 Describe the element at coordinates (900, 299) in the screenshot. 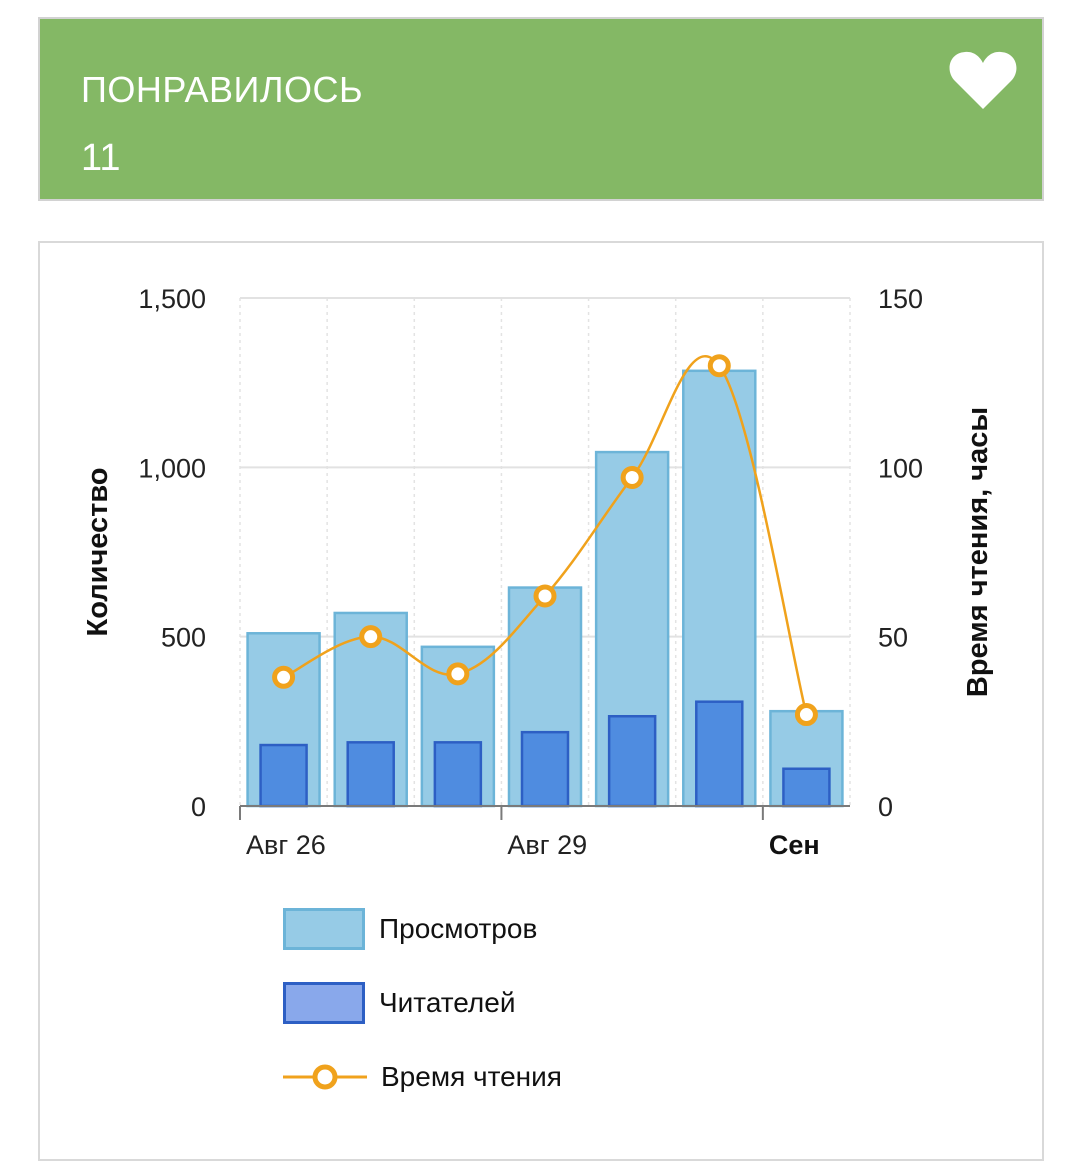

I see `y-right-tick-label: 150` at that location.